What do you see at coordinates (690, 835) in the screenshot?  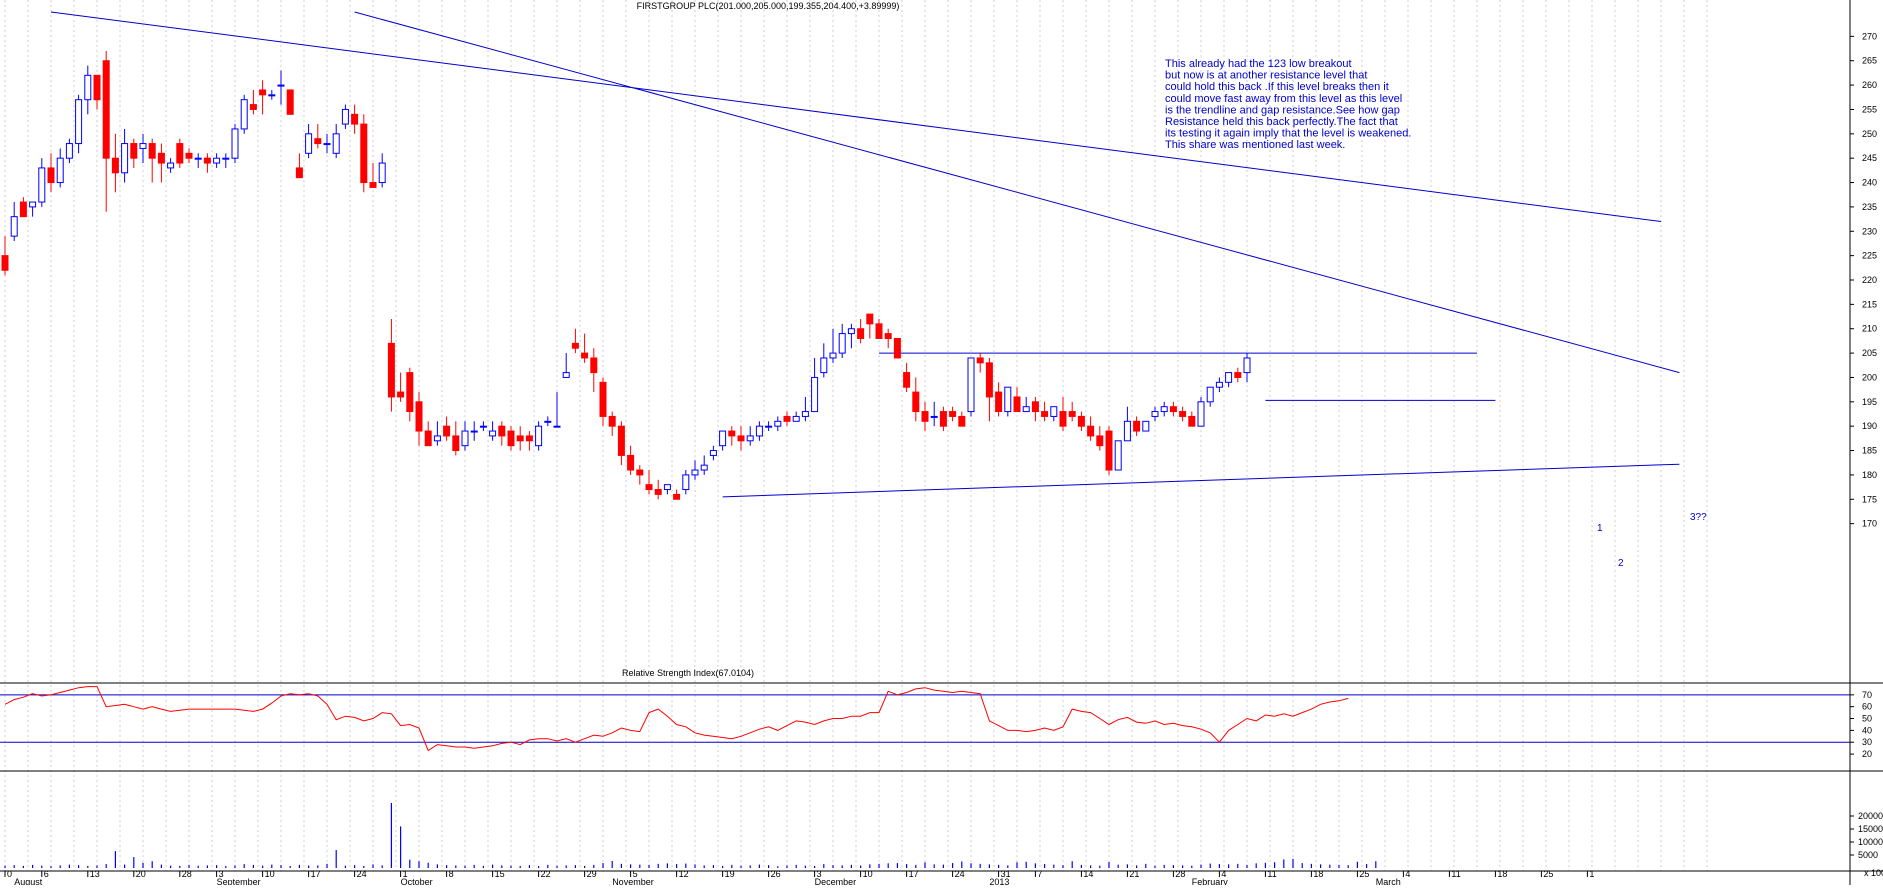 I see `volume-layer` at bounding box center [690, 835].